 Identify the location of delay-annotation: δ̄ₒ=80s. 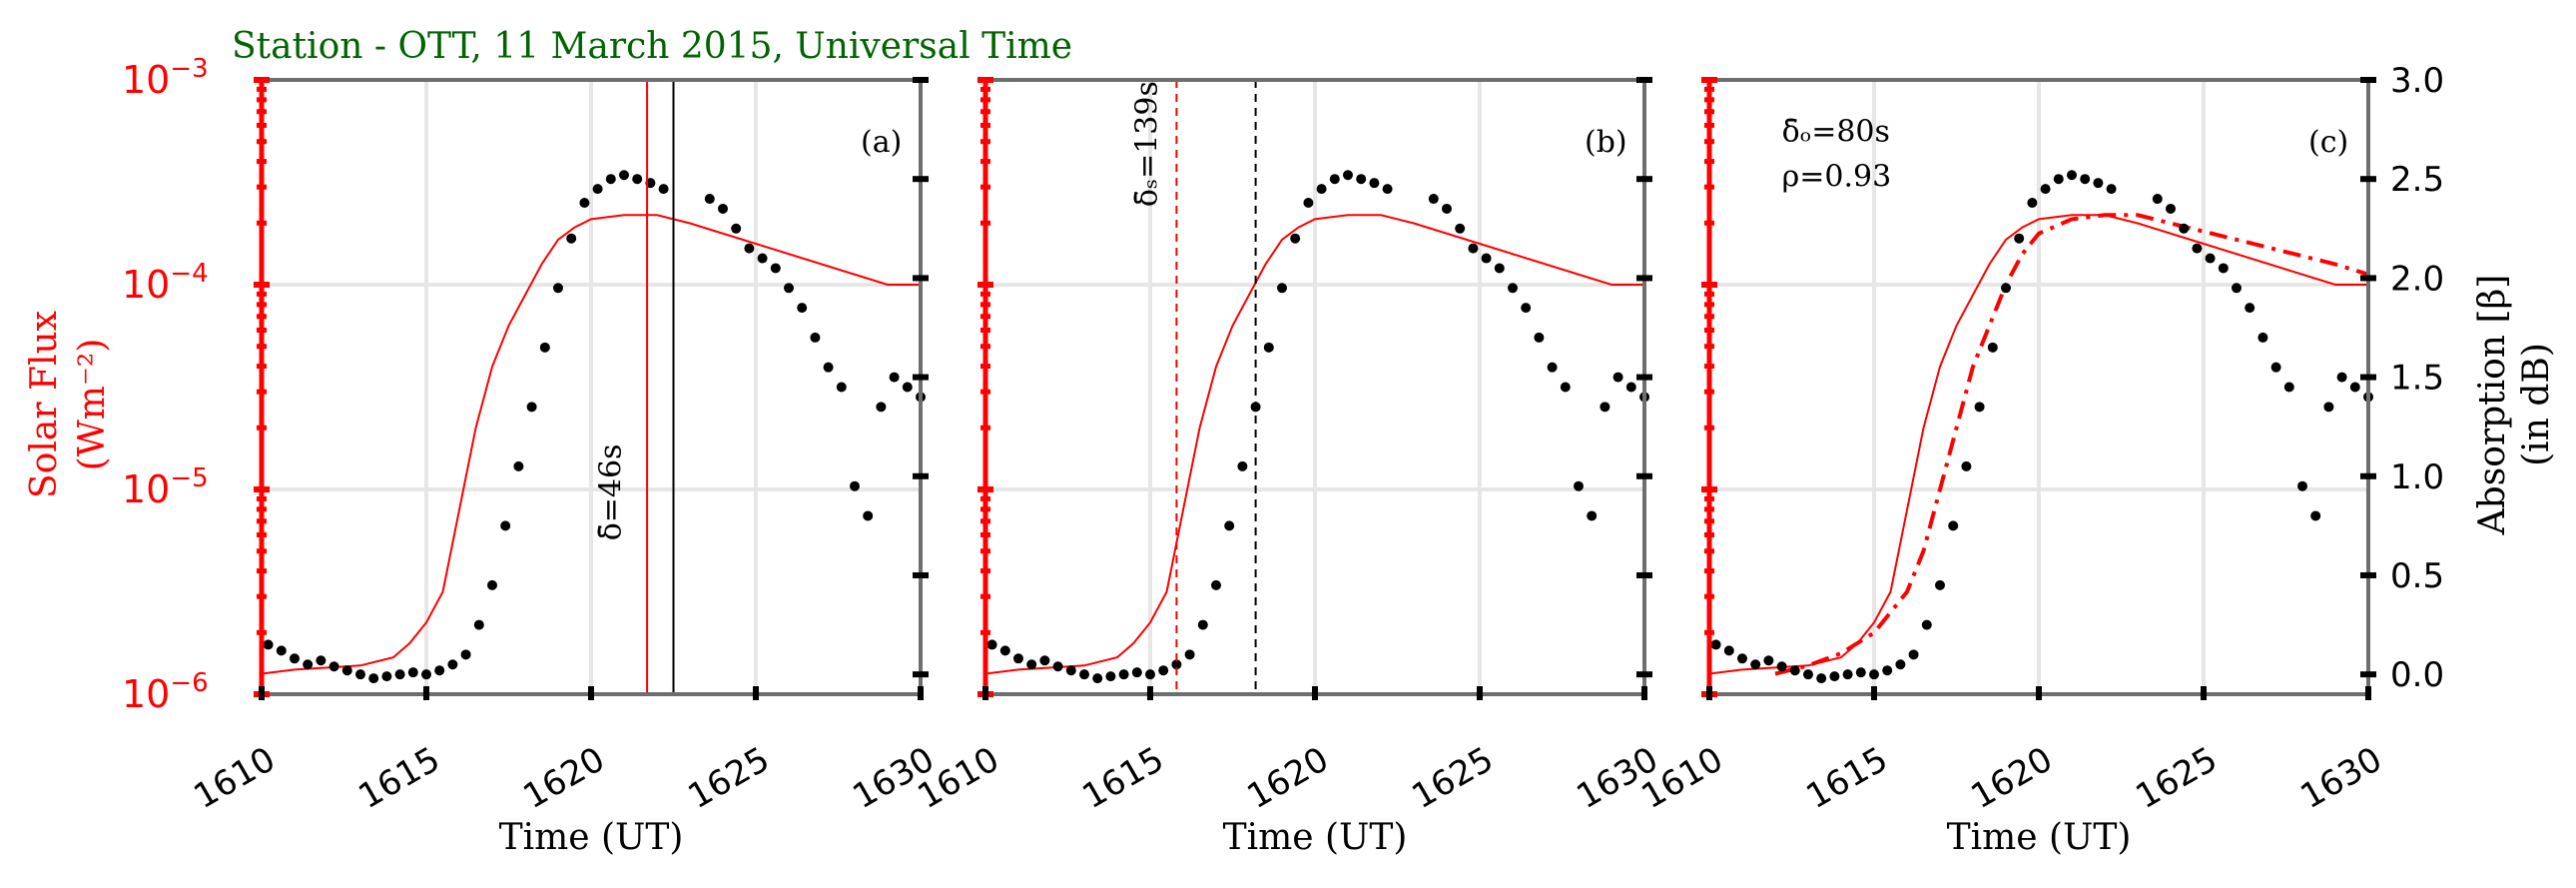
(1836, 133).